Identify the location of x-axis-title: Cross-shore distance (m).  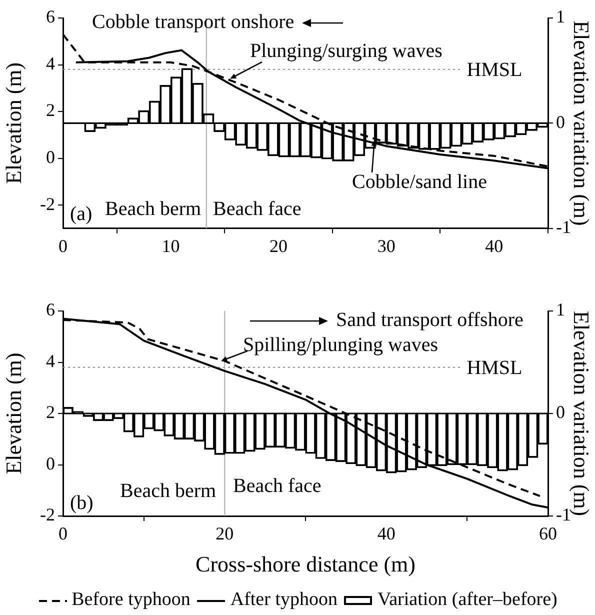
(306, 564).